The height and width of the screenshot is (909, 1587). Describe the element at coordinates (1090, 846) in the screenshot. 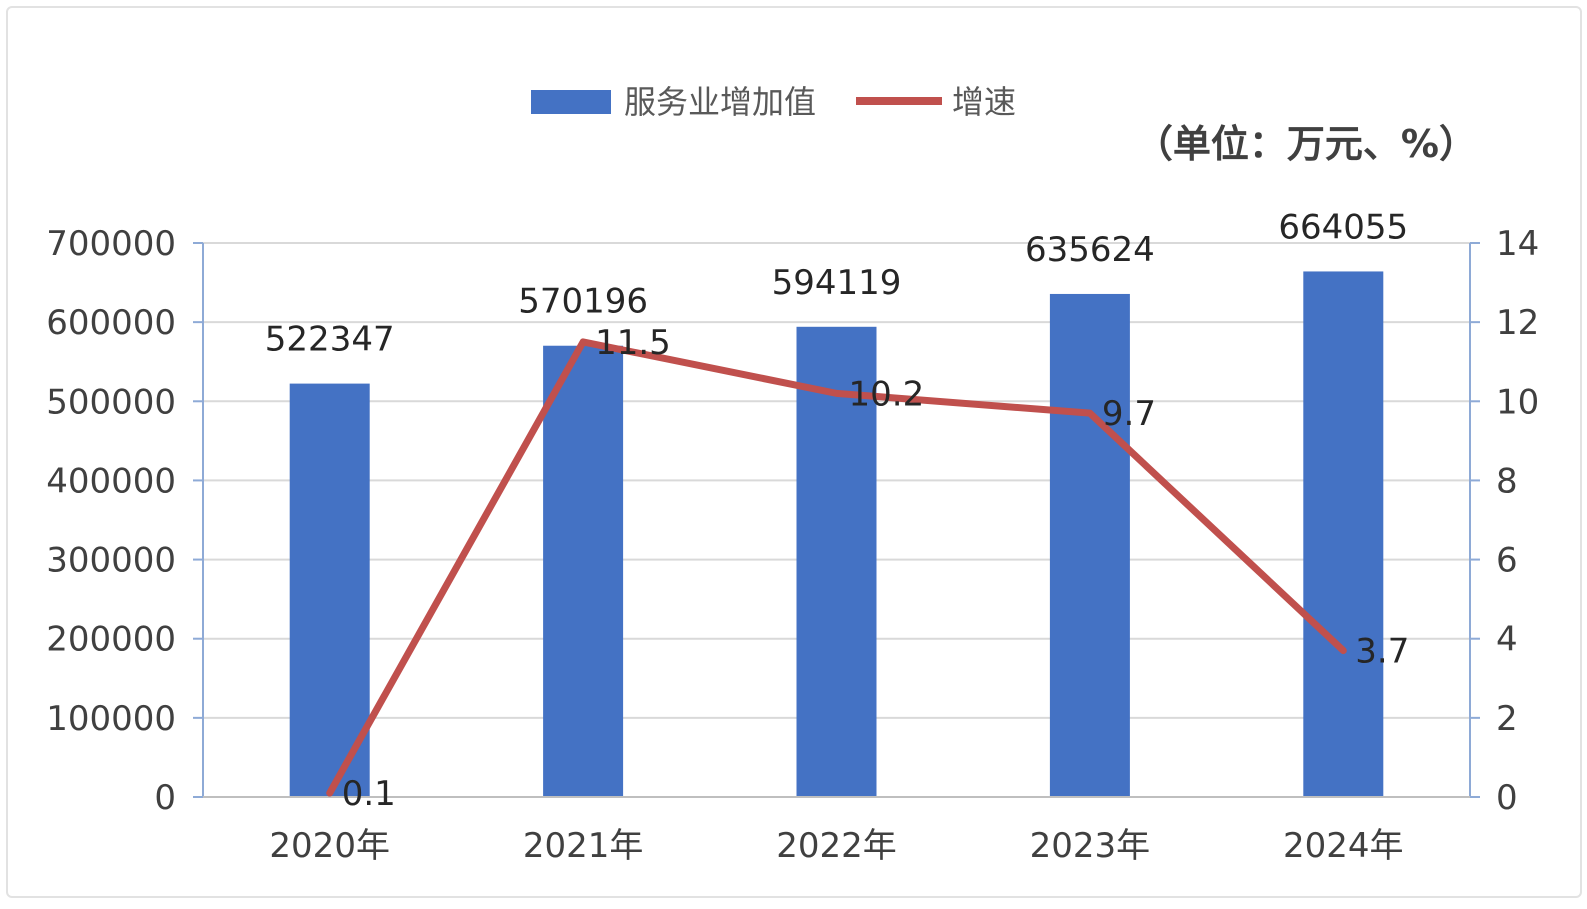

I see `x-axis-tick-label: 2023年` at that location.